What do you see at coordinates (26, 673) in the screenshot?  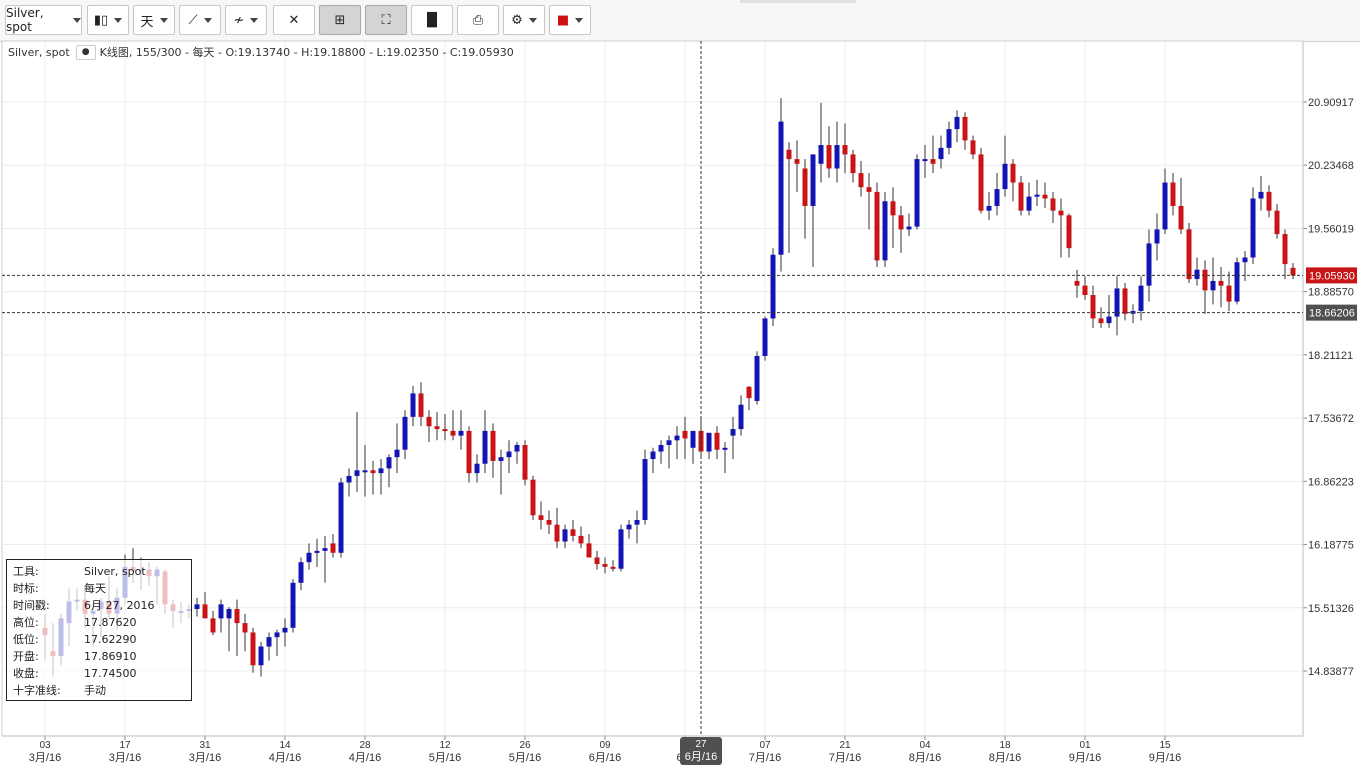 I see `info-label: 收盘:` at bounding box center [26, 673].